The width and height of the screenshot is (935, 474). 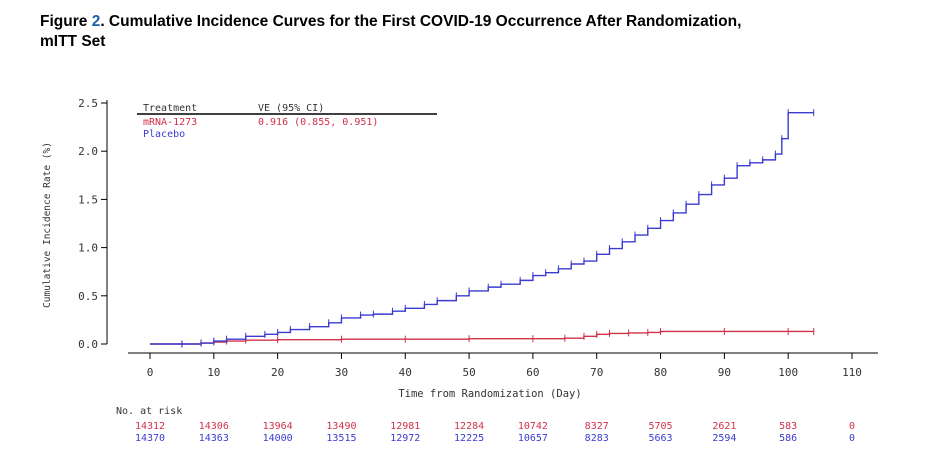 What do you see at coordinates (73, 41) in the screenshot?
I see `figure-title-line2: mITT Set` at bounding box center [73, 41].